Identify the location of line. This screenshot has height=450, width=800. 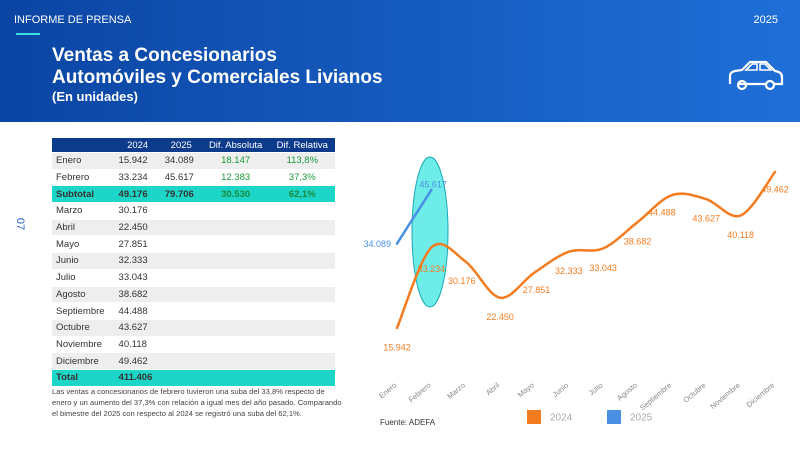
(414, 216).